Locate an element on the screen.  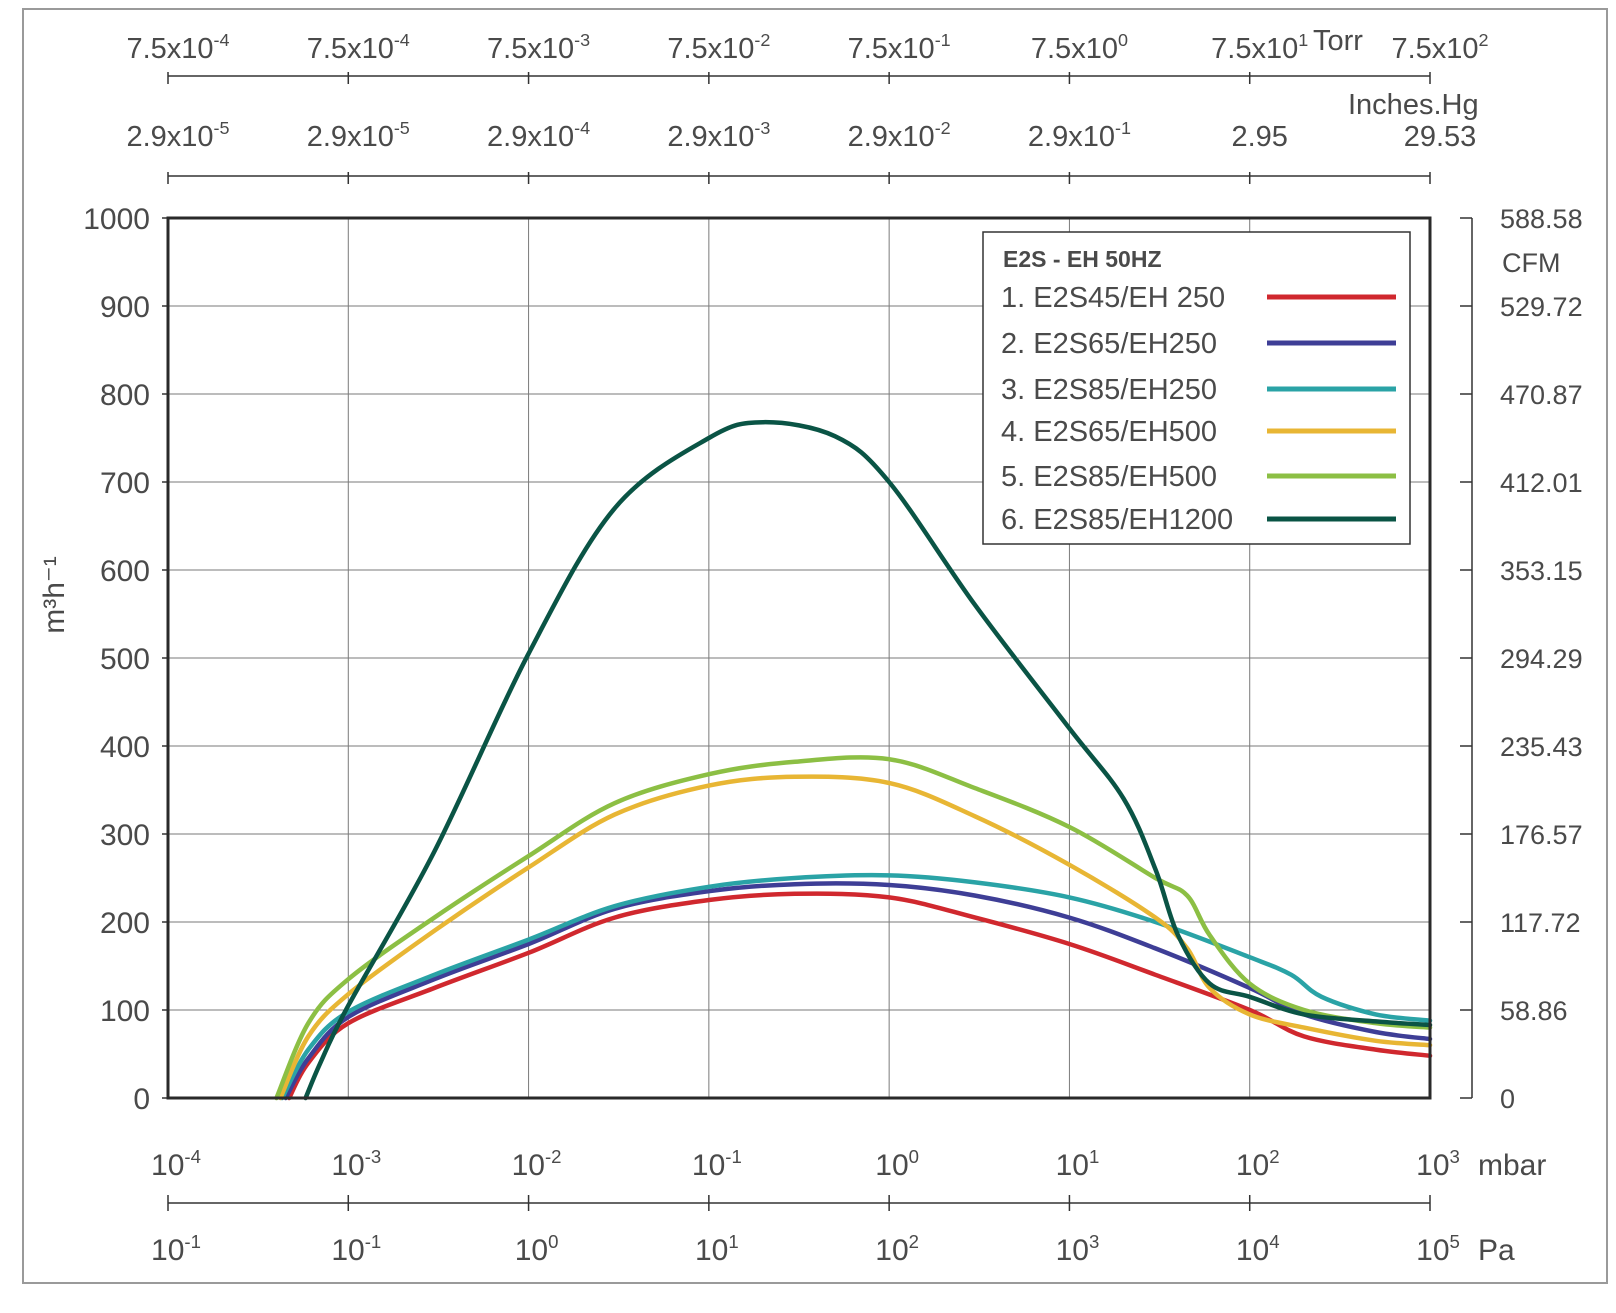
right-tick-label: 235.43 is located at coordinates (1541, 747).